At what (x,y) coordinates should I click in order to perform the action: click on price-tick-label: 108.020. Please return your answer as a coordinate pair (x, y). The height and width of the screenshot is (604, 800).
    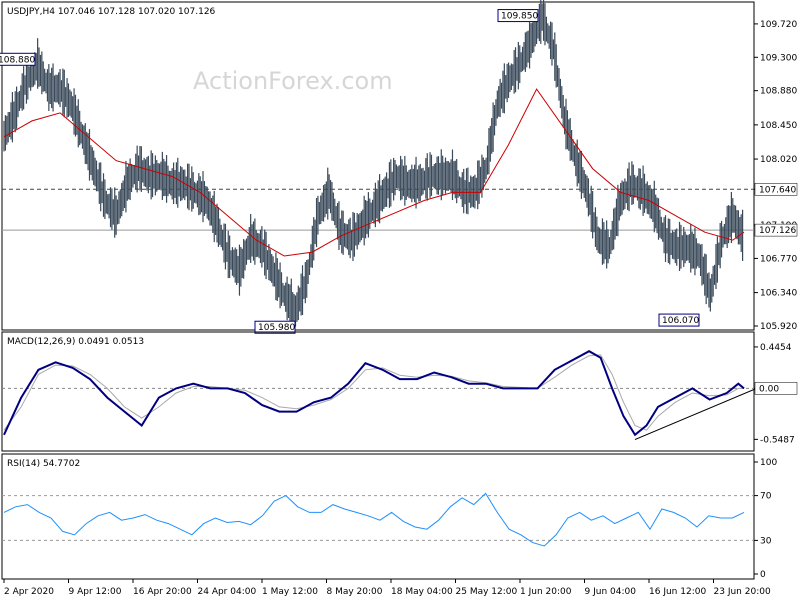
    Looking at the image, I should click on (778, 160).